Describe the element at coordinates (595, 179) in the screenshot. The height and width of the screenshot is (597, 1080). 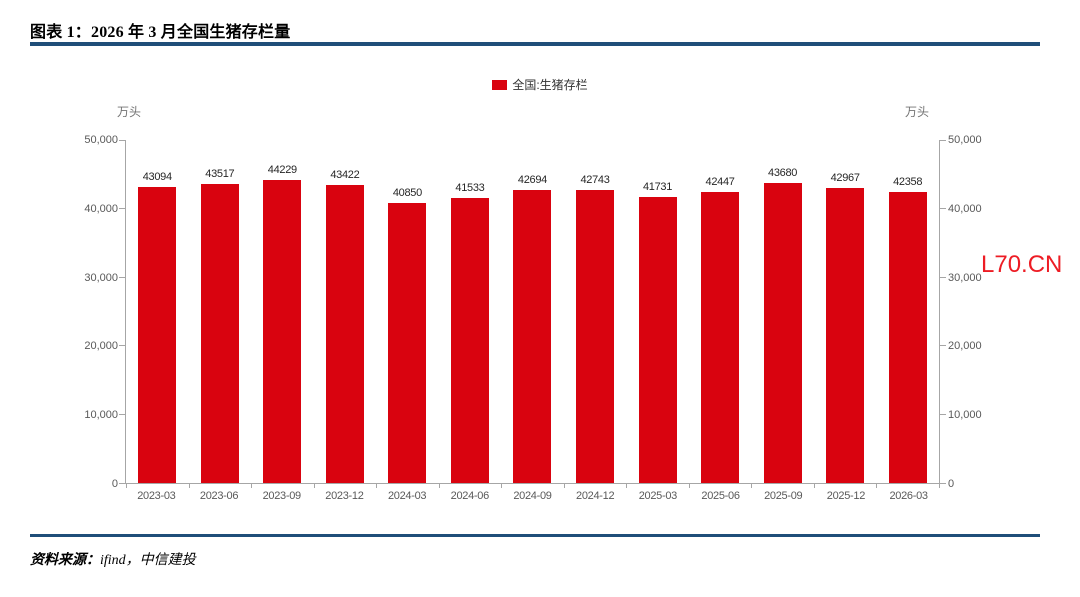
I see `bar-value-label: 42743` at that location.